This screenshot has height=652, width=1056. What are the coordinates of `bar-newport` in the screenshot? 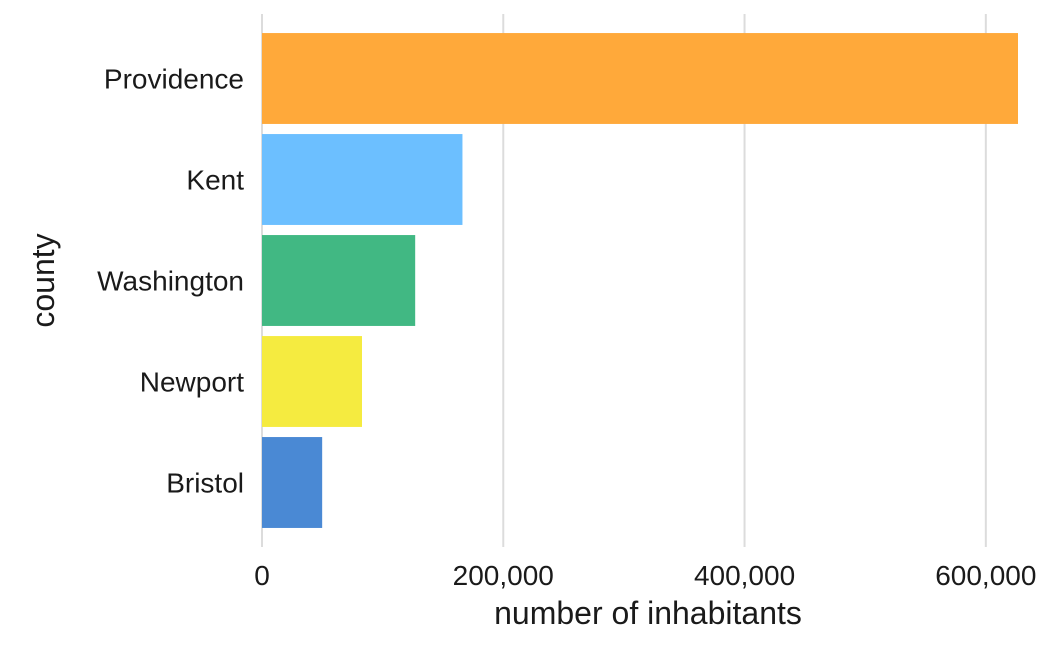 It's located at (312, 381).